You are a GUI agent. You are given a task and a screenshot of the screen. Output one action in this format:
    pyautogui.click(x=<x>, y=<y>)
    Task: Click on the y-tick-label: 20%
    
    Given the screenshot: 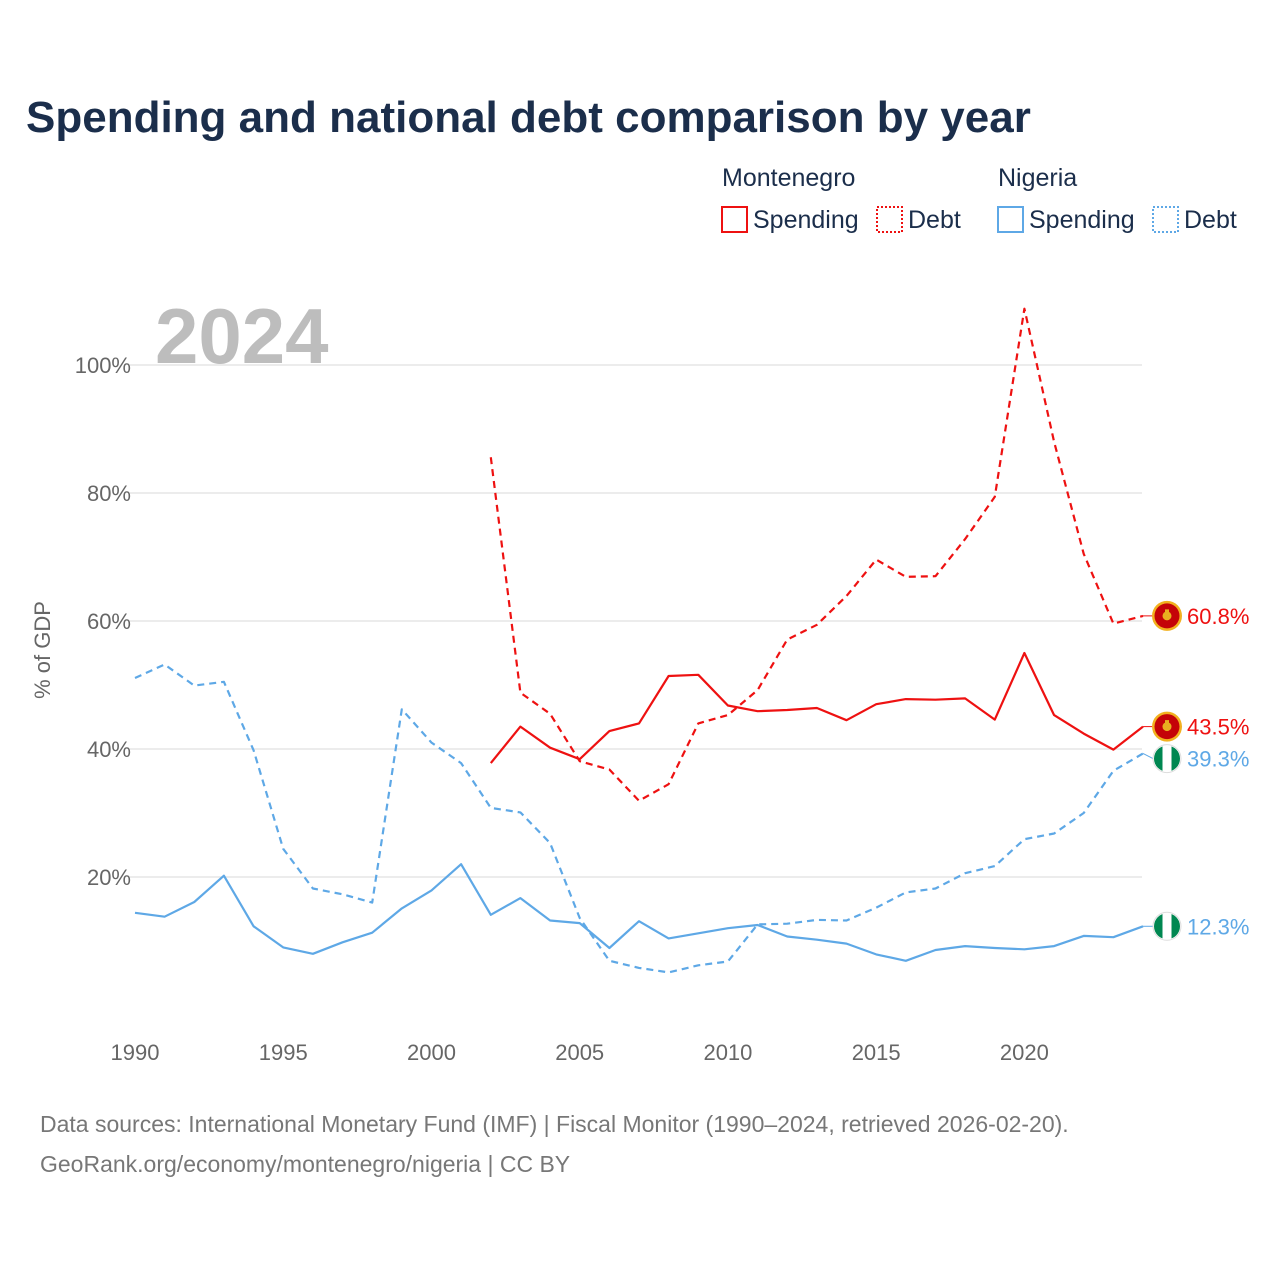 What is the action you would take?
    pyautogui.click(x=109, y=877)
    